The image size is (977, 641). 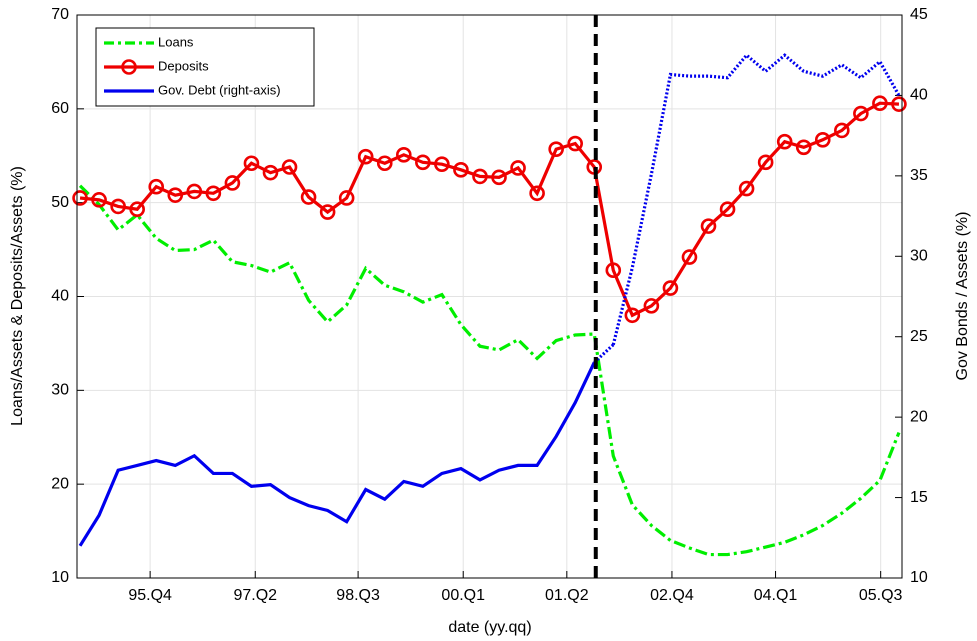 I want to click on y2-tick-label: 15, so click(x=919, y=497).